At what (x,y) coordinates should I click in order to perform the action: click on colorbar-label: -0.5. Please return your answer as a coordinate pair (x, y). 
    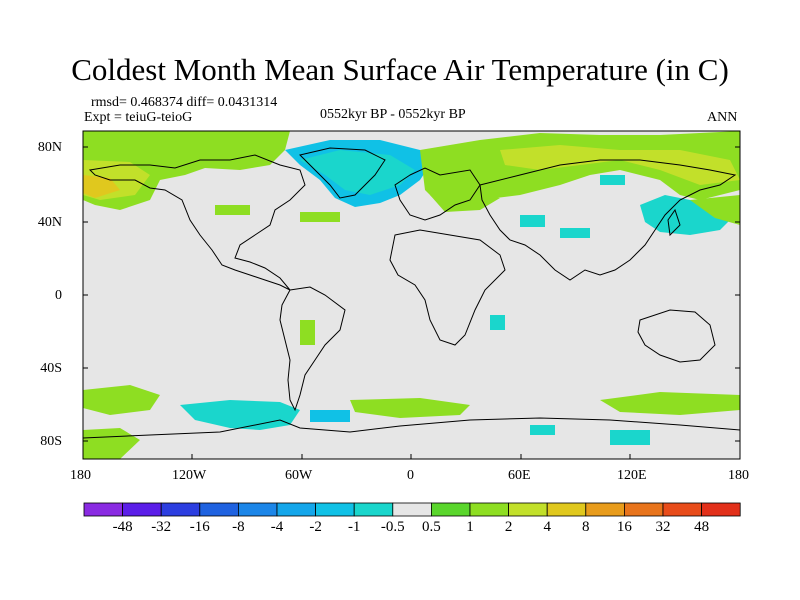
    Looking at the image, I should click on (392, 527).